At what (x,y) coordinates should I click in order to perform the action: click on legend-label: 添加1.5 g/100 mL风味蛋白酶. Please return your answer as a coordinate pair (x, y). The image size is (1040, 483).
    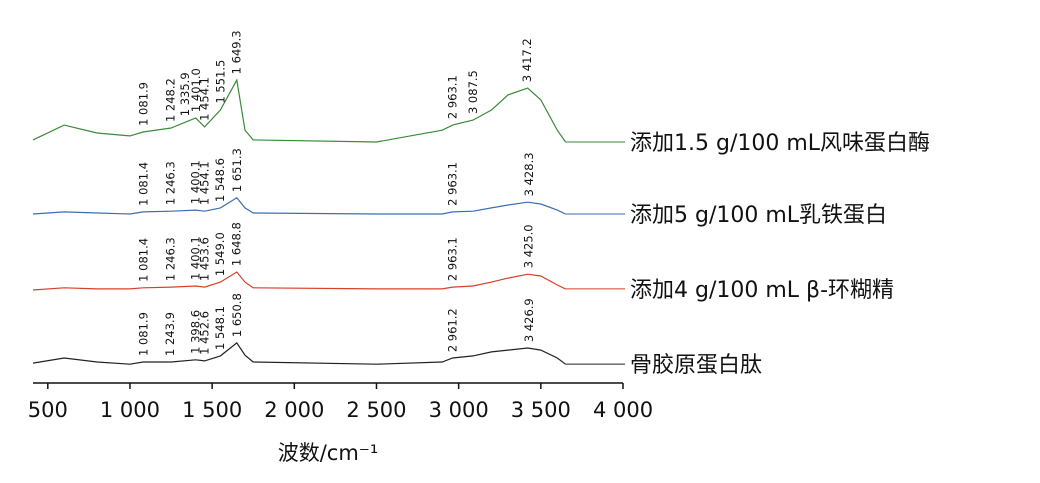
    Looking at the image, I should click on (780, 143).